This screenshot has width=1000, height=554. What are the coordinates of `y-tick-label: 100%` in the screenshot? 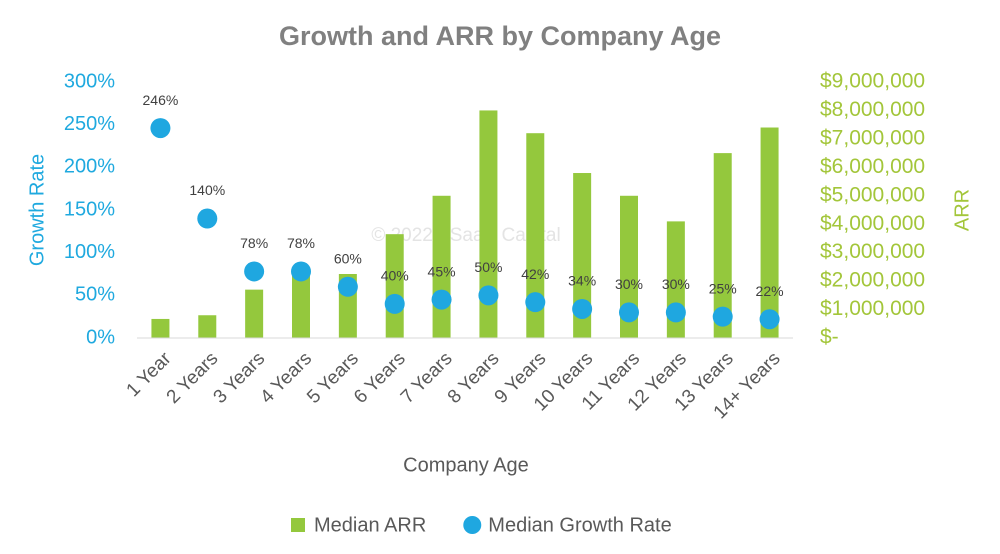 It's located at (89, 252).